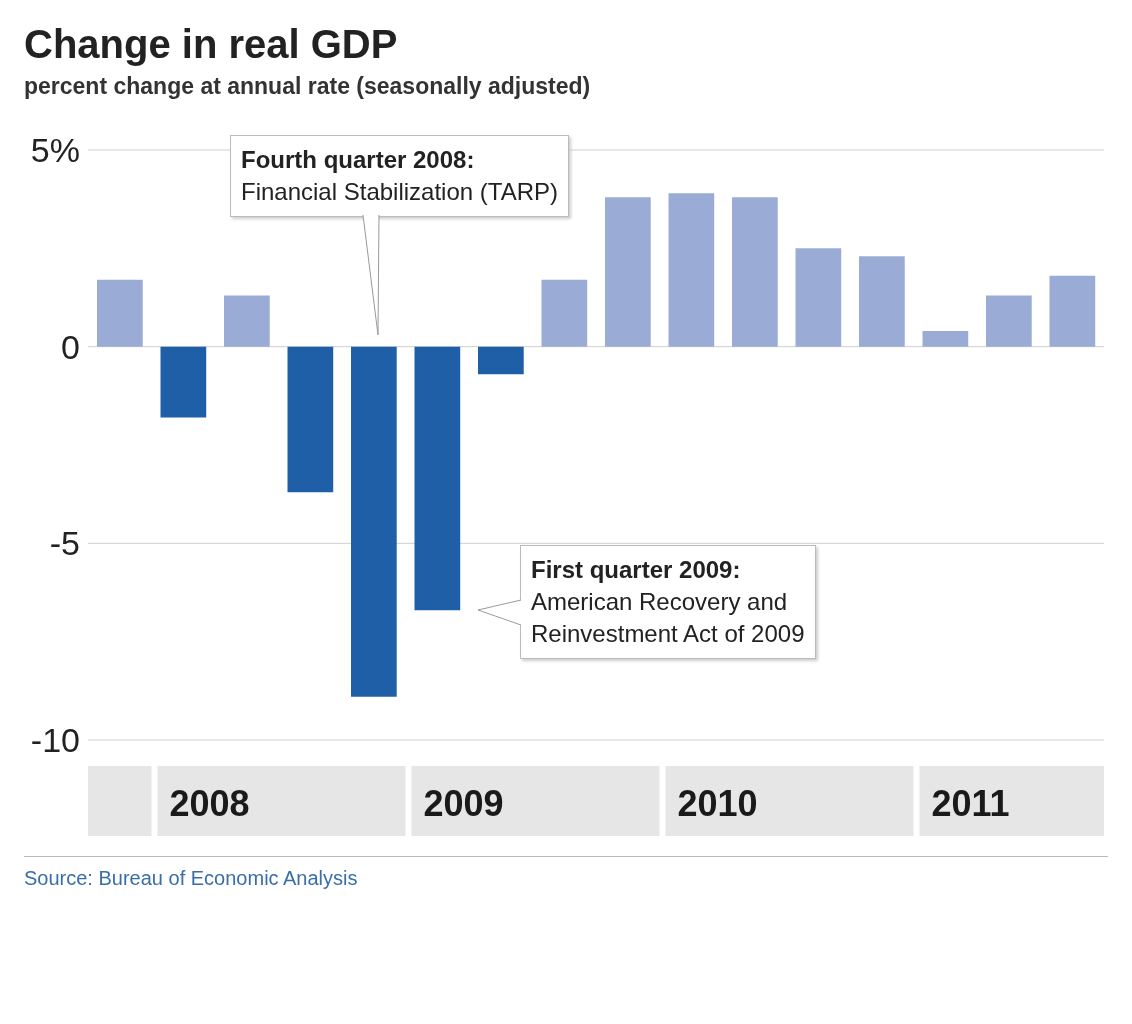 The height and width of the screenshot is (1024, 1132). What do you see at coordinates (668, 602) in the screenshot?
I see `annotation: First quarter 2009: American Recovery and Reinvestment Act of 2009` at bounding box center [668, 602].